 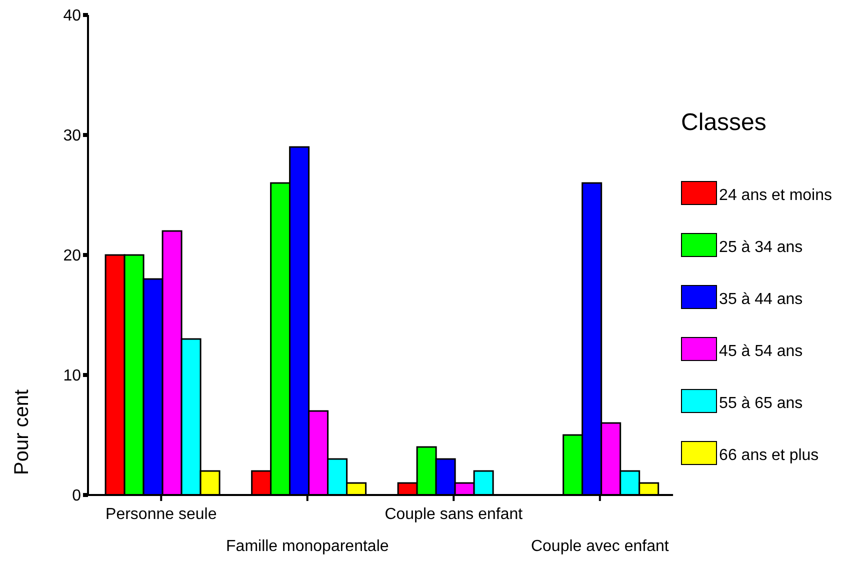 What do you see at coordinates (761, 403) in the screenshot?
I see `legend-label: 55 à 65 ans` at bounding box center [761, 403].